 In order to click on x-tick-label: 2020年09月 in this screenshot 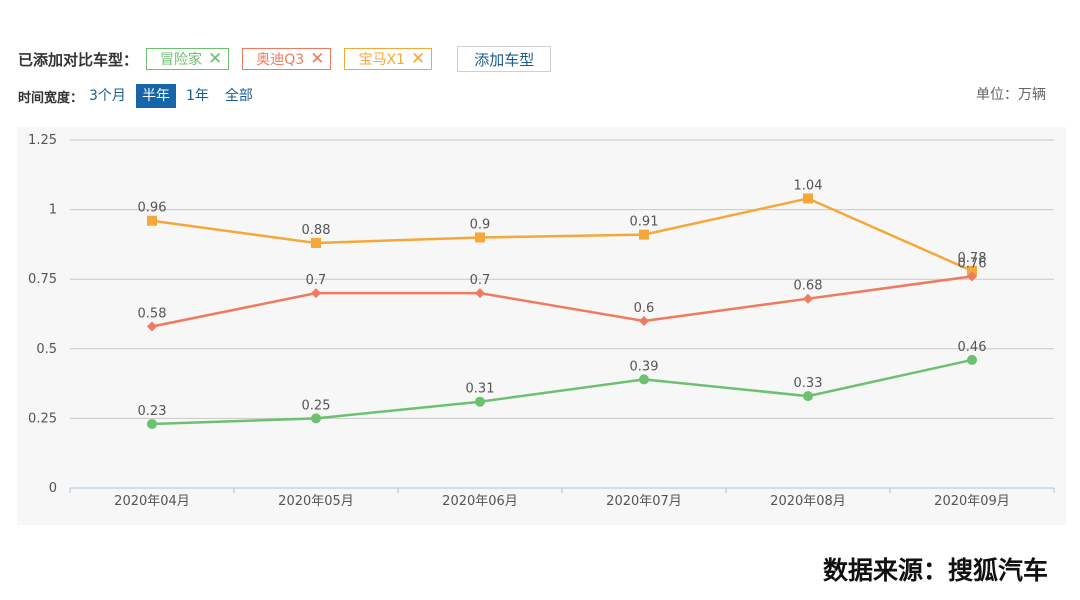, I will do `click(972, 501)`.